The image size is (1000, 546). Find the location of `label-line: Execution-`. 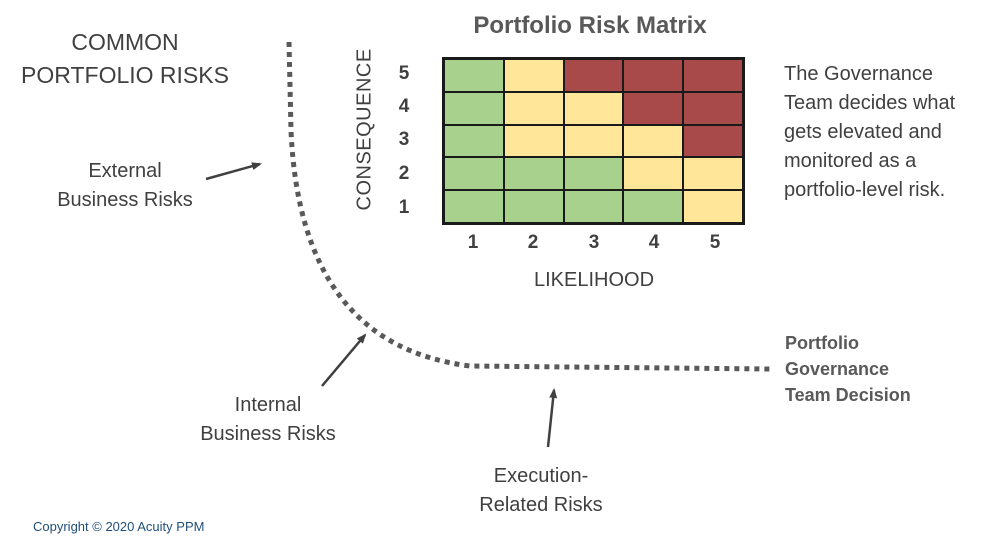

label-line: Execution- is located at coordinates (541, 476).